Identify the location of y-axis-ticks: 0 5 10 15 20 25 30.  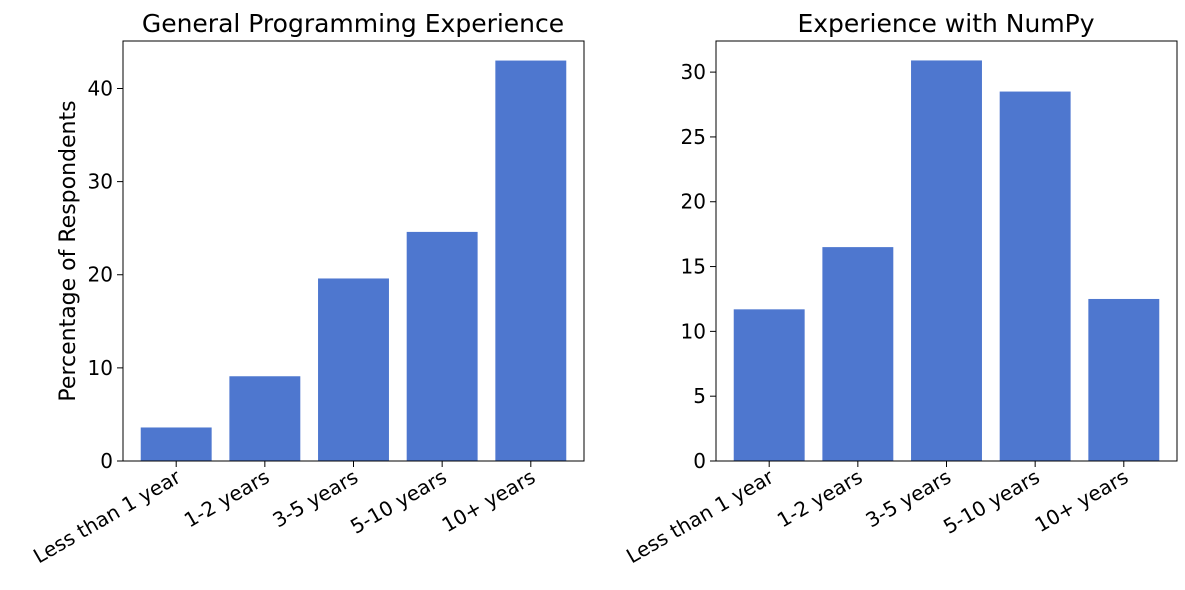
(698, 266).